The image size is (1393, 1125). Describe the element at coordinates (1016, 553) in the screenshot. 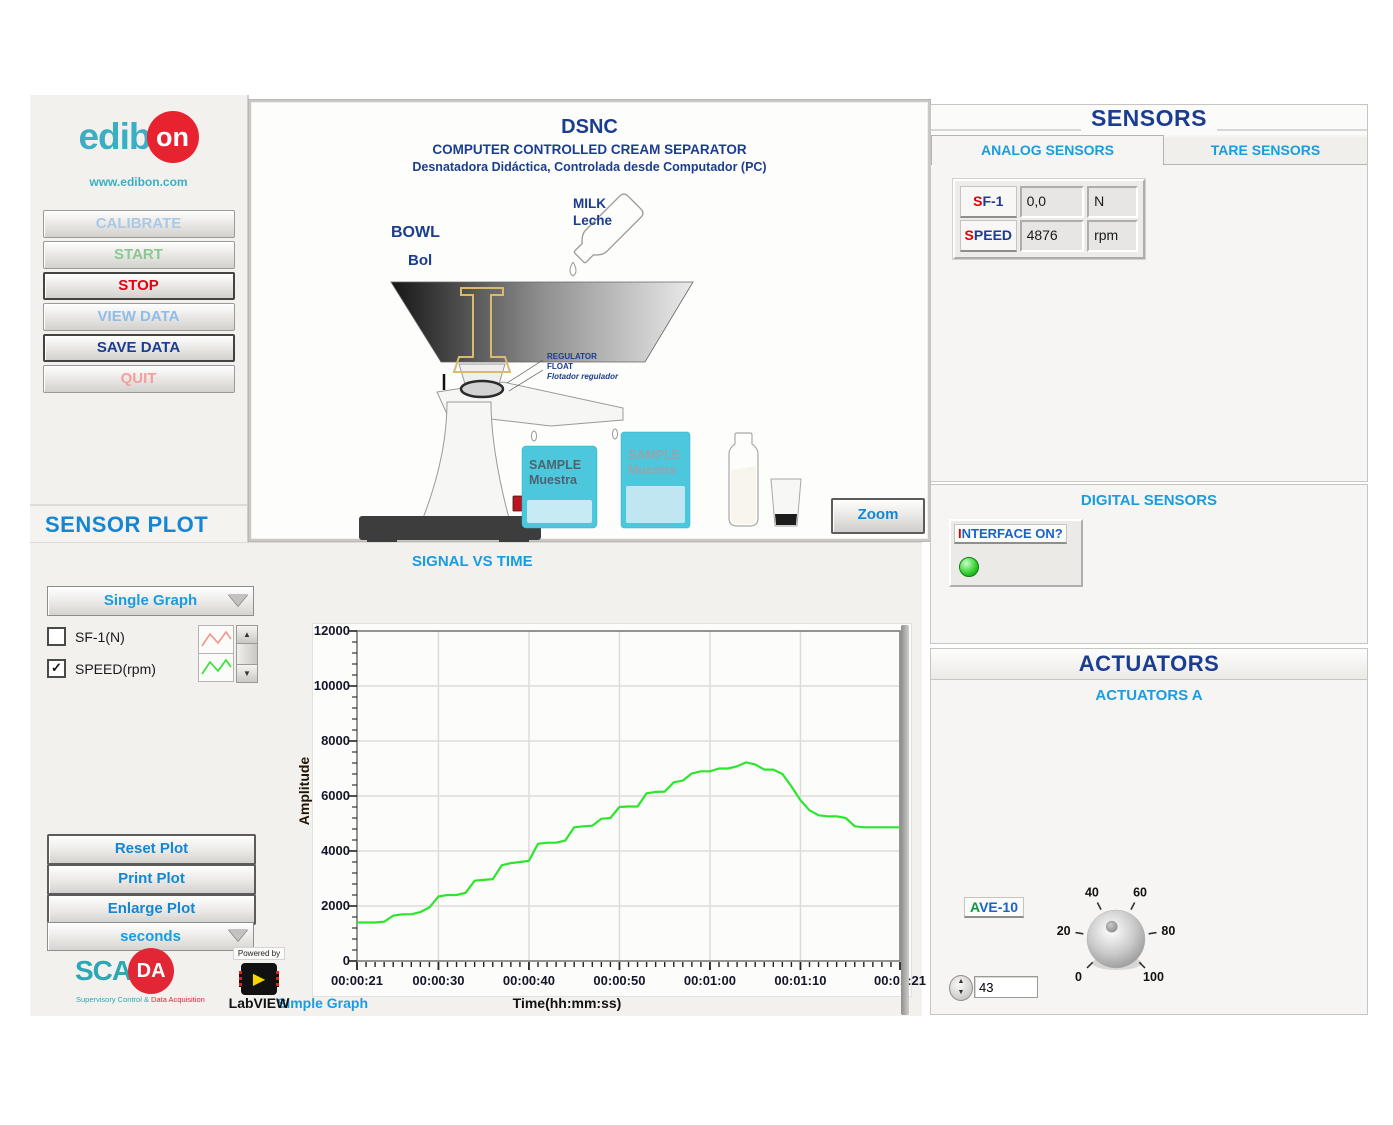

I see `interface-indicator-box: INTERFACE ON?` at that location.